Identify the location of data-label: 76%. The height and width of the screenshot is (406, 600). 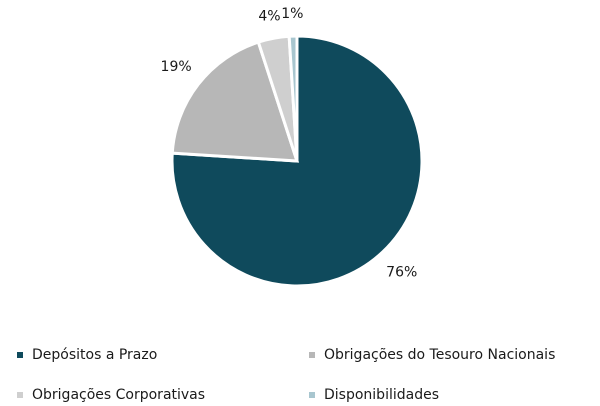
(401, 273).